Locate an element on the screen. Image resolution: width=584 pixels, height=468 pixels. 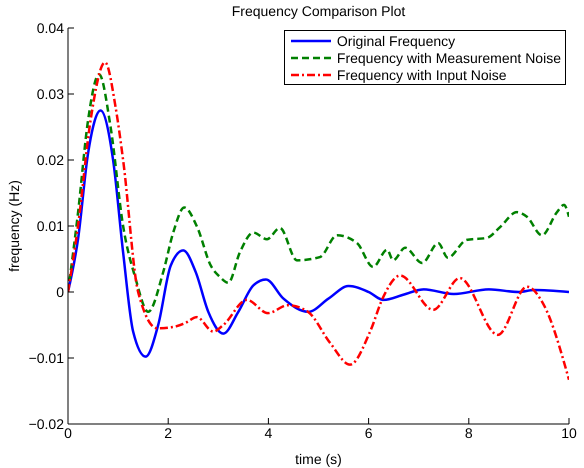
x-axis-title: time (s) is located at coordinates (318, 459).